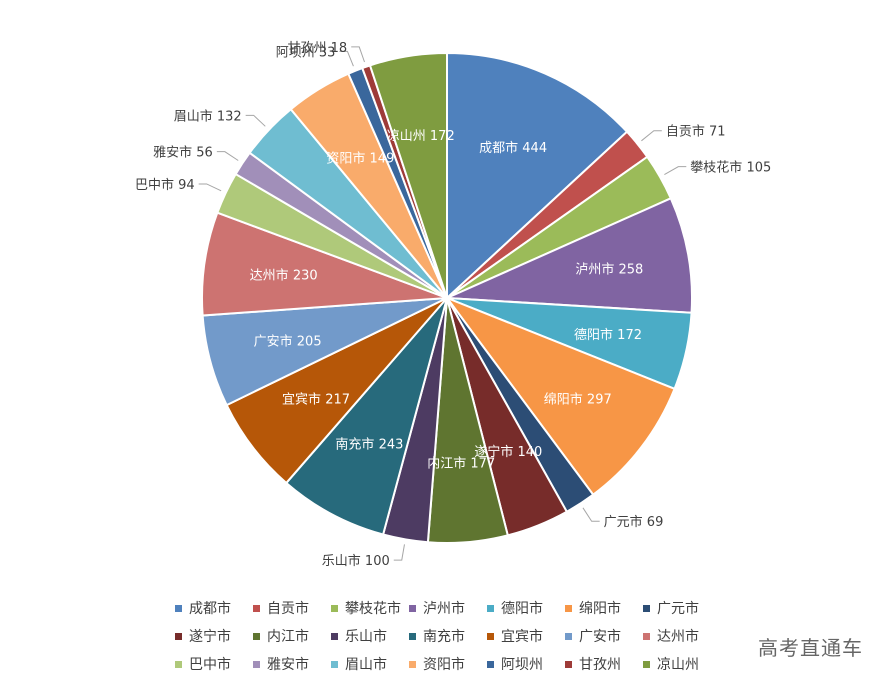 The width and height of the screenshot is (891, 684). I want to click on slice-label-value-10: 100, so click(375, 561).